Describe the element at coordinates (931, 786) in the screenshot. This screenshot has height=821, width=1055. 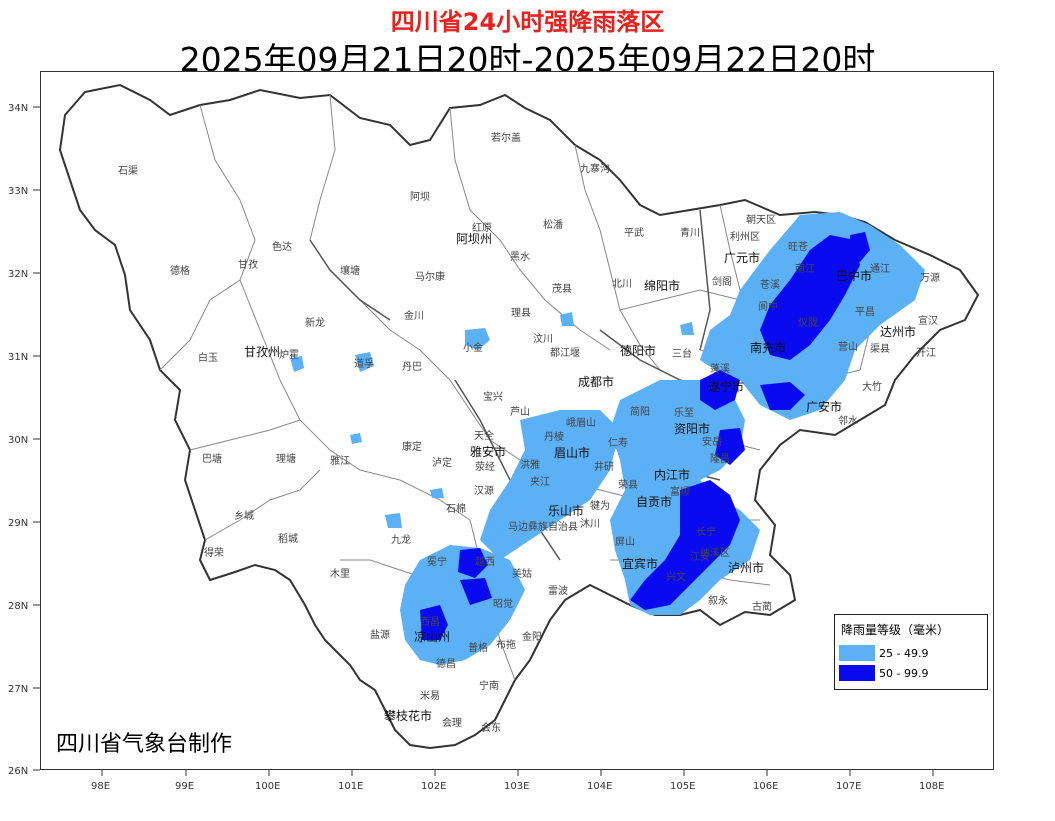
I see `lon-tick-108: 108E` at that location.